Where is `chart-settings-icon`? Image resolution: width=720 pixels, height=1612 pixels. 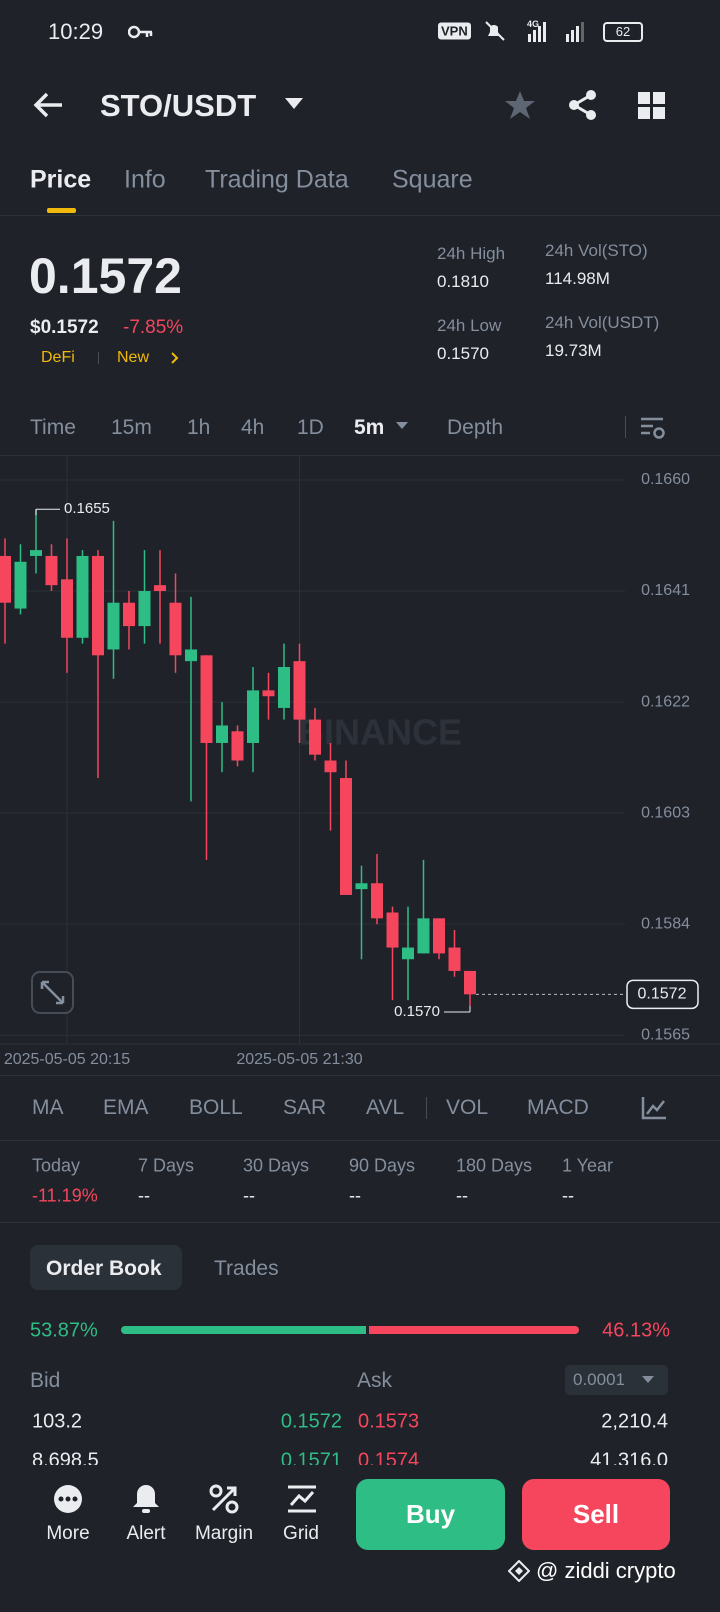 chart-settings-icon is located at coordinates (653, 428).